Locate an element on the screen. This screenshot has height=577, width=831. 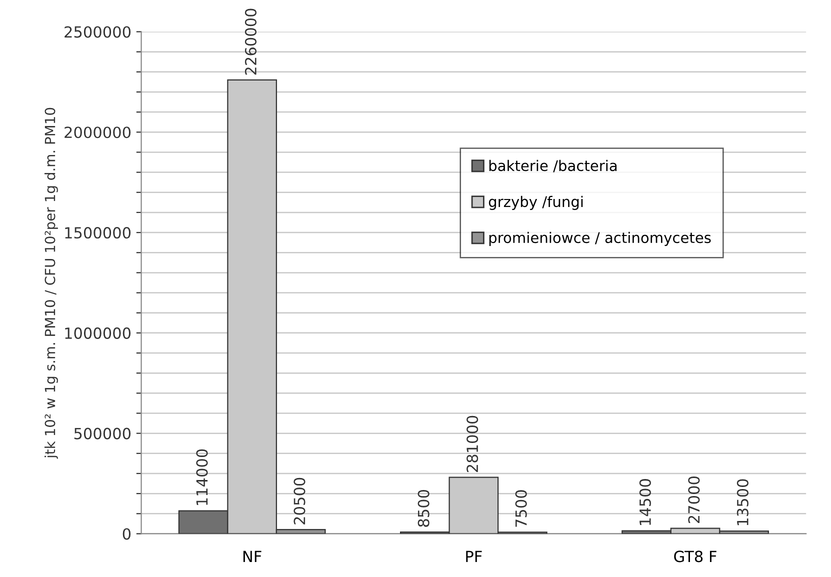
x-tick-label: GT8 F is located at coordinates (695, 556).